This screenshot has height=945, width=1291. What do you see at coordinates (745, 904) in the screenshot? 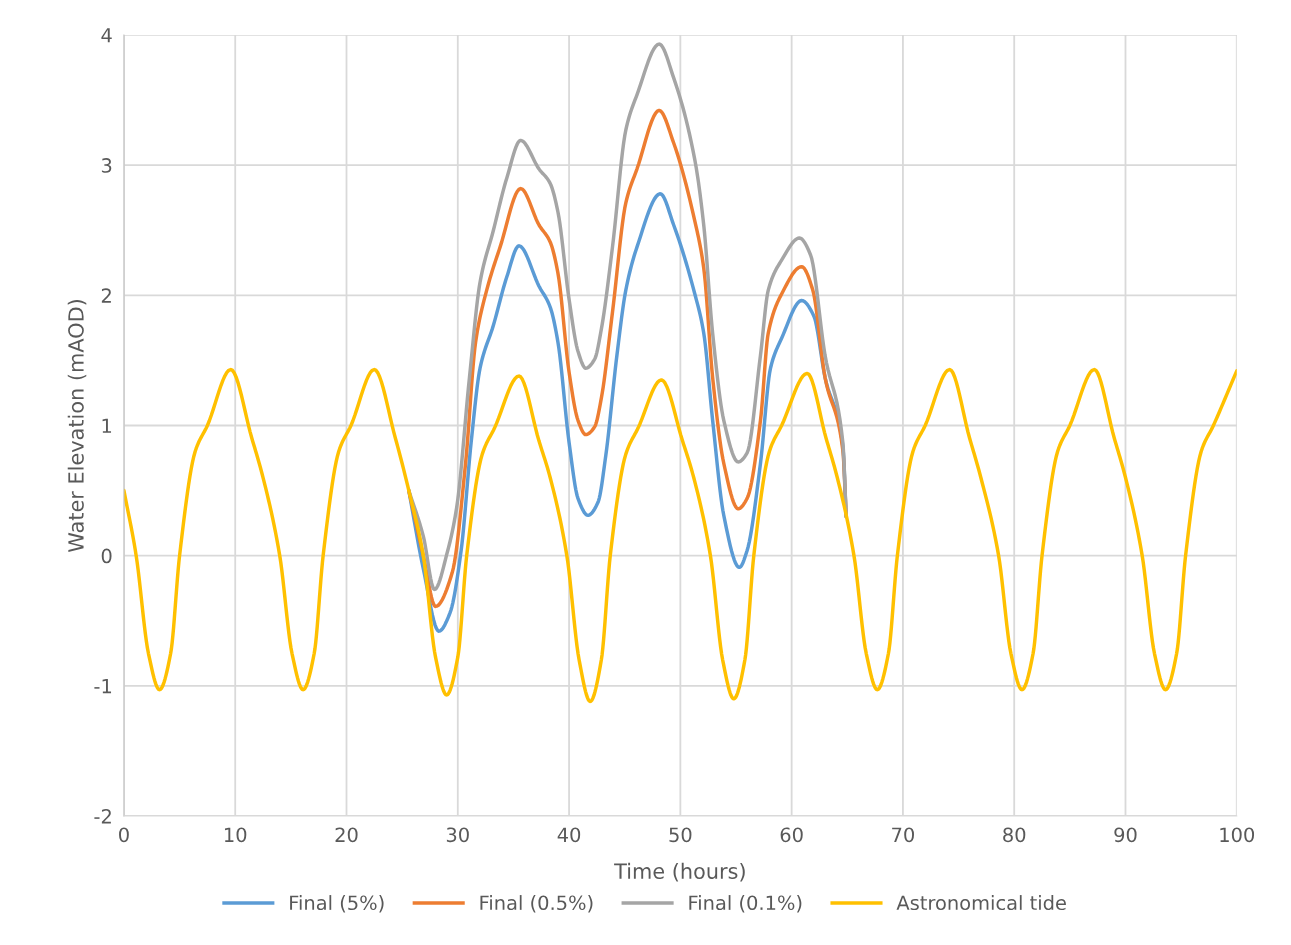
I see `legend-label: Final (0.1%)` at bounding box center [745, 904].